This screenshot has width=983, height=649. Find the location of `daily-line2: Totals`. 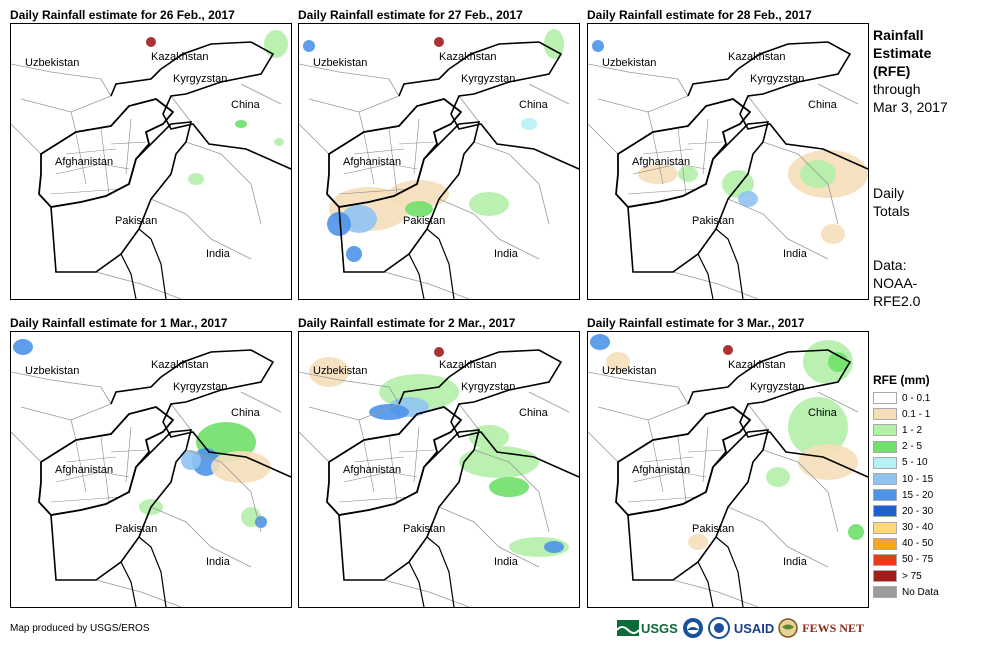

daily-line2: Totals is located at coordinates (891, 211).